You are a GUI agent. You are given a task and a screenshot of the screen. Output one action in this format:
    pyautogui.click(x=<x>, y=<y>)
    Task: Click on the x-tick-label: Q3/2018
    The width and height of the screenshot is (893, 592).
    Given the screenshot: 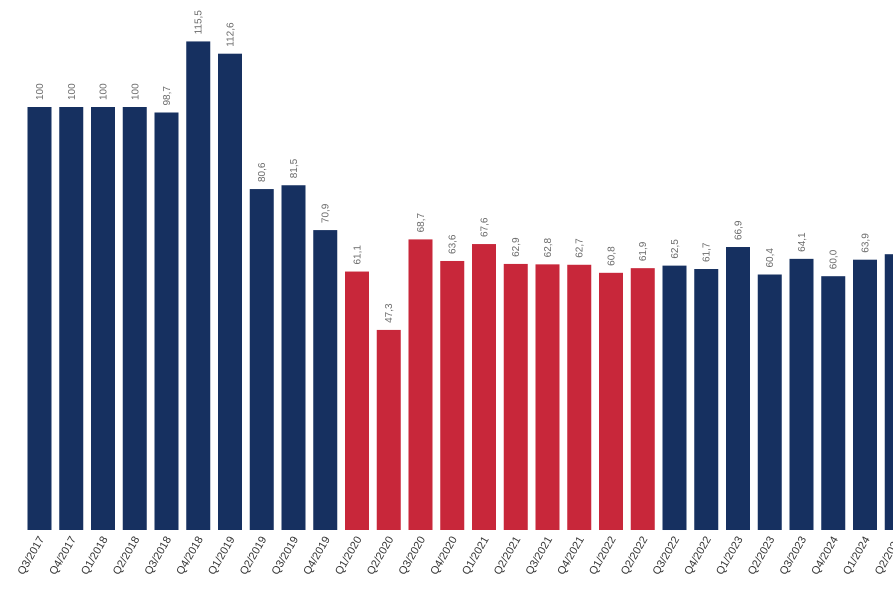 What is the action you would take?
    pyautogui.click(x=158, y=556)
    